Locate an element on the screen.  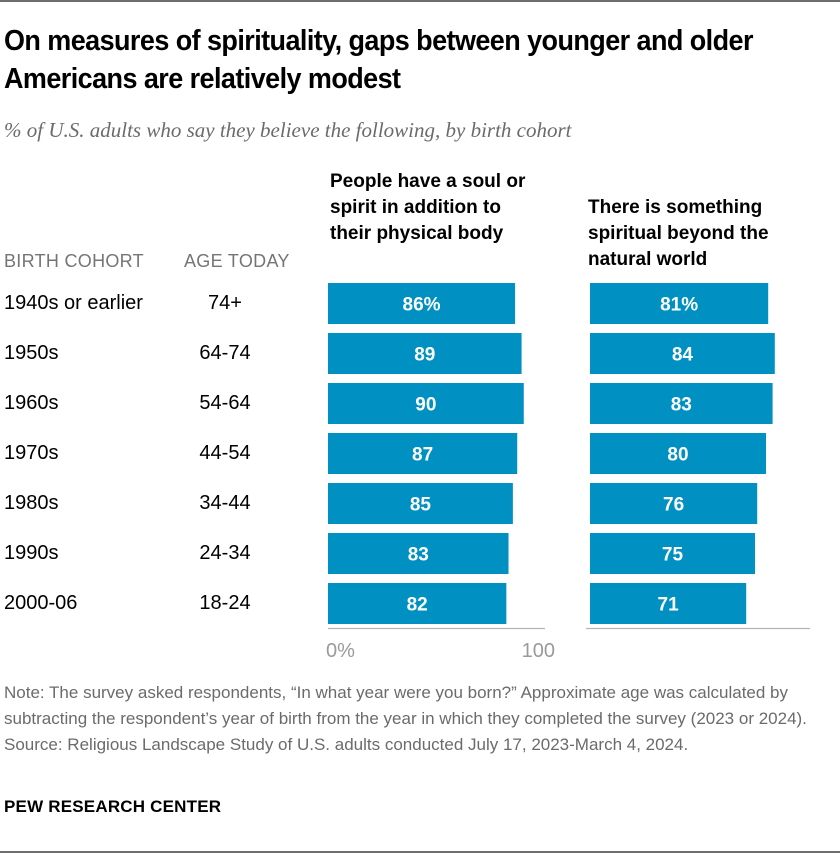
age-label: 74+ is located at coordinates (225, 303).